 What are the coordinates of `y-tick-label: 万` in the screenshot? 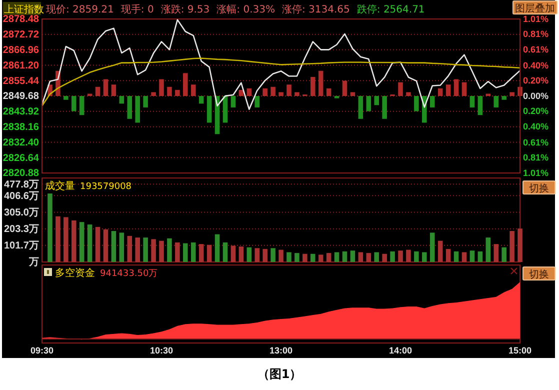 It's located at (33, 262).